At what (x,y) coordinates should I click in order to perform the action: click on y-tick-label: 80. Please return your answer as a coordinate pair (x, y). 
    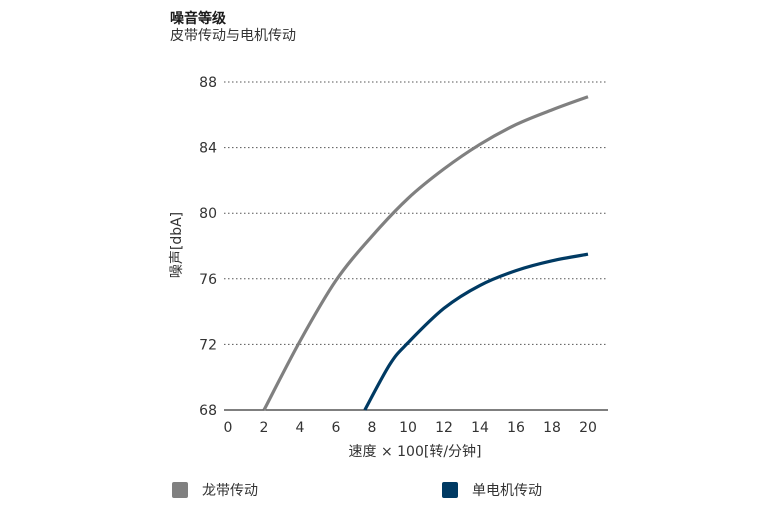
    Looking at the image, I should click on (208, 214).